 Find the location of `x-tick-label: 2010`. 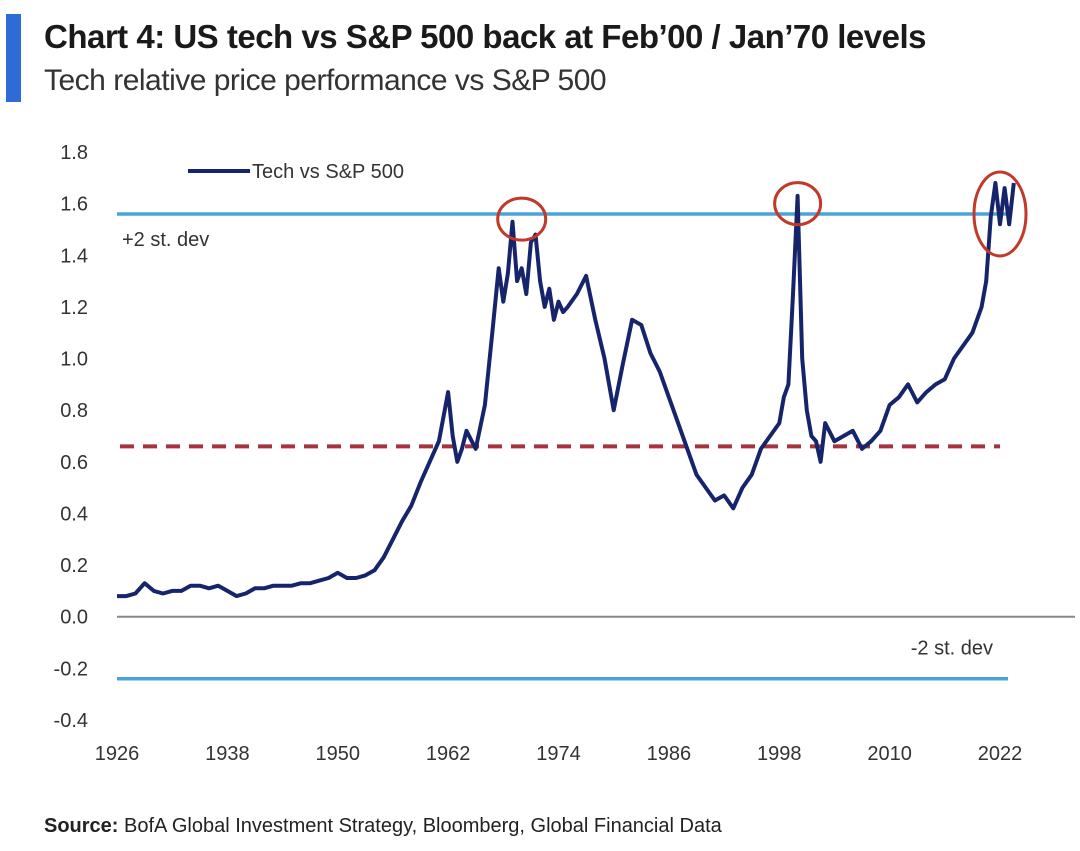

x-tick-label: 2010 is located at coordinates (889, 754).